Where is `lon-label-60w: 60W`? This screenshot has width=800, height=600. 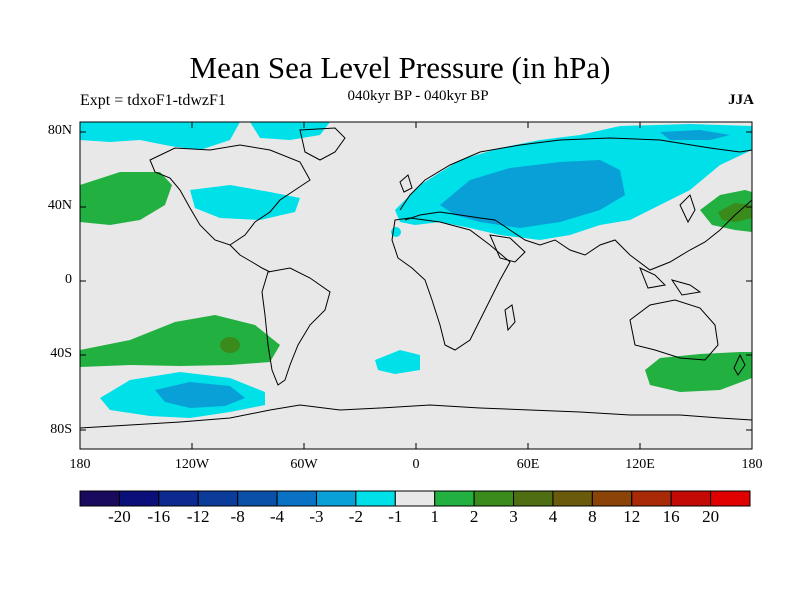
lon-label-60w: 60W is located at coordinates (304, 464).